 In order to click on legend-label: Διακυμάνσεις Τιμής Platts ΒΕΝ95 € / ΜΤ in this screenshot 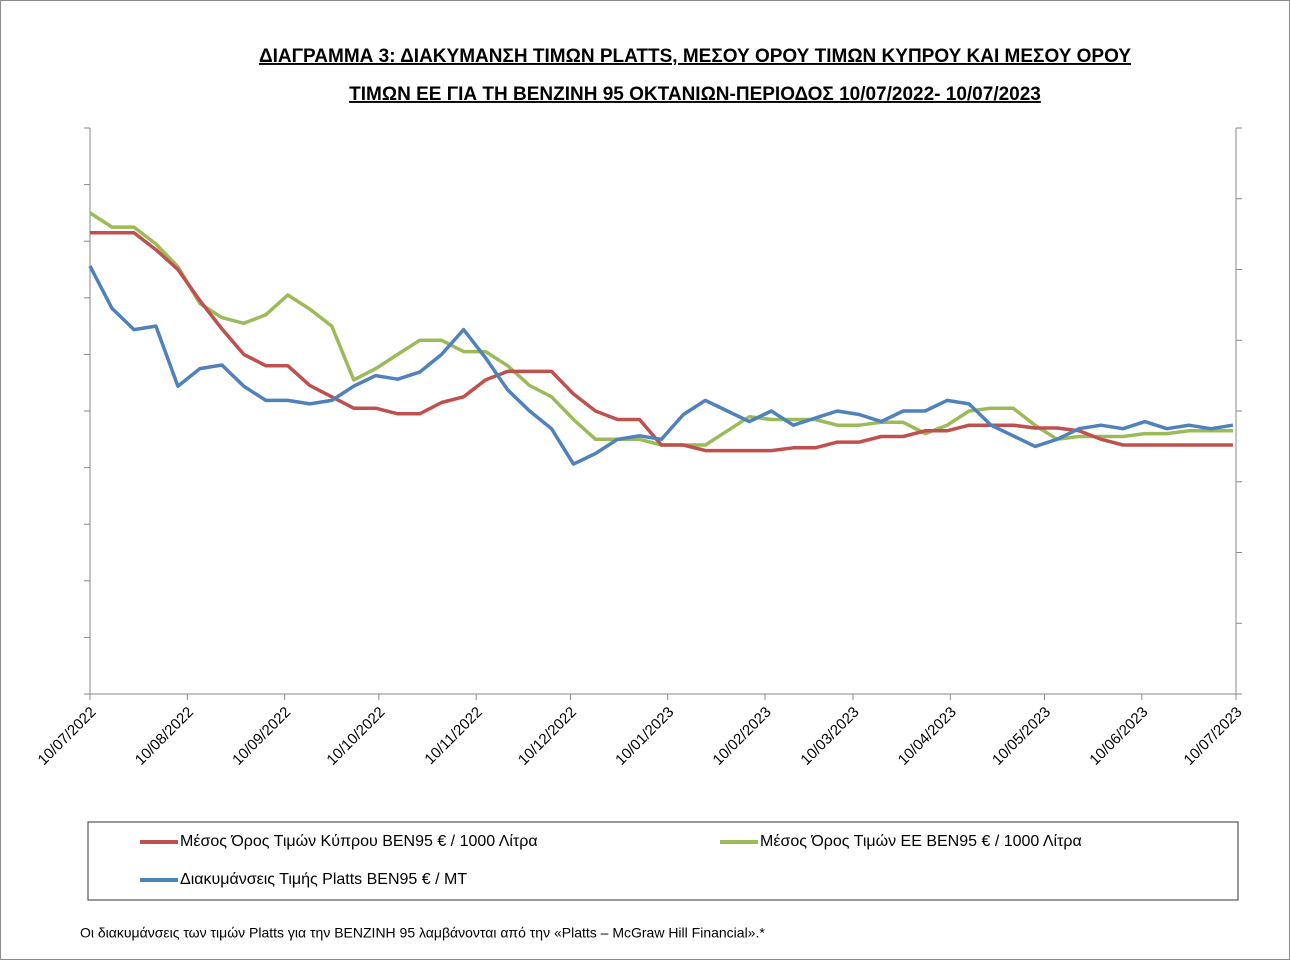, I will do `click(323, 879)`.